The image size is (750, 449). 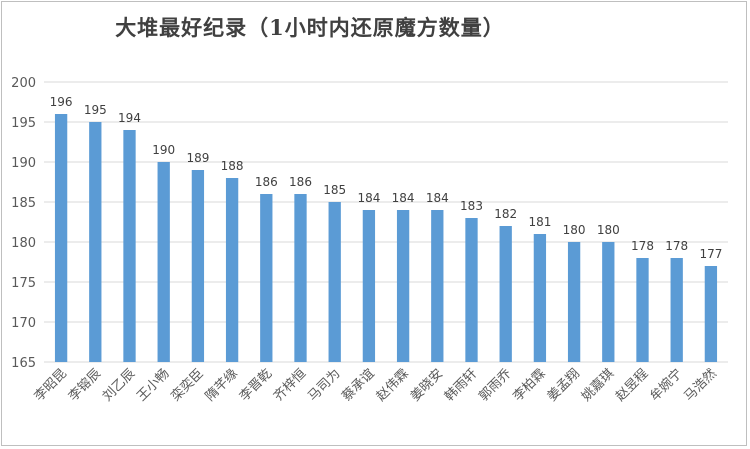 I want to click on x-tick-label: 李昭昆, so click(x=51, y=385).